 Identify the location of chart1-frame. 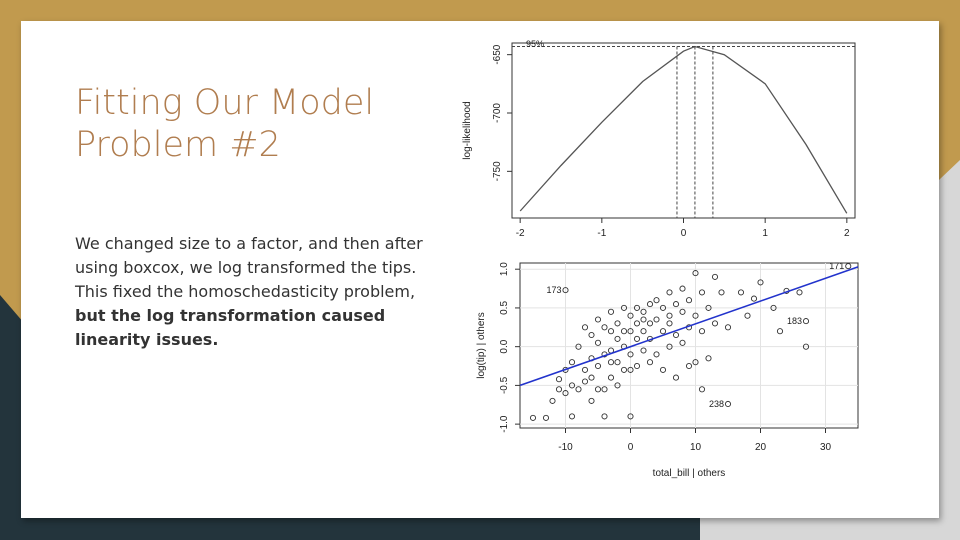
(683, 130).